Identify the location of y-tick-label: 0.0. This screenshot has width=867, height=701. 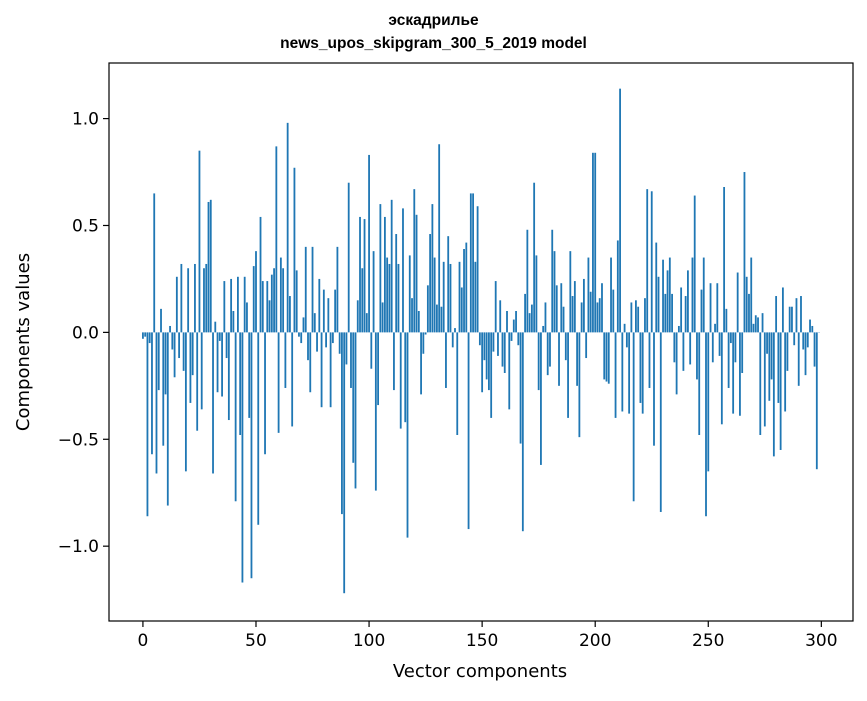
(85, 333).